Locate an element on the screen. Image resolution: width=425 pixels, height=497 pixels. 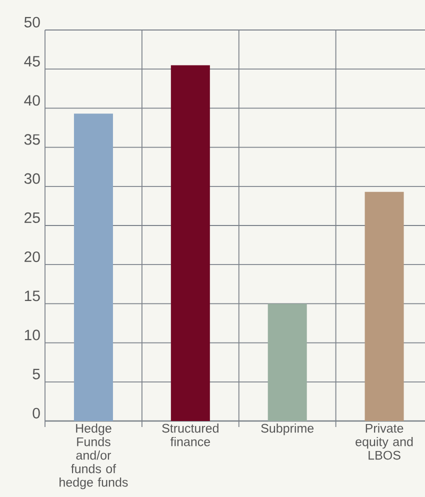
y-tick-label: 45 is located at coordinates (32, 61).